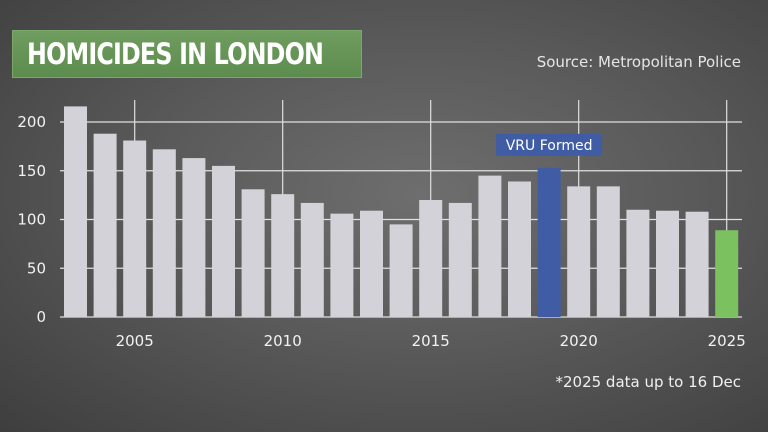 Image resolution: width=768 pixels, height=432 pixels. Describe the element at coordinates (579, 341) in the screenshot. I see `x-tick-label: 2020` at that location.